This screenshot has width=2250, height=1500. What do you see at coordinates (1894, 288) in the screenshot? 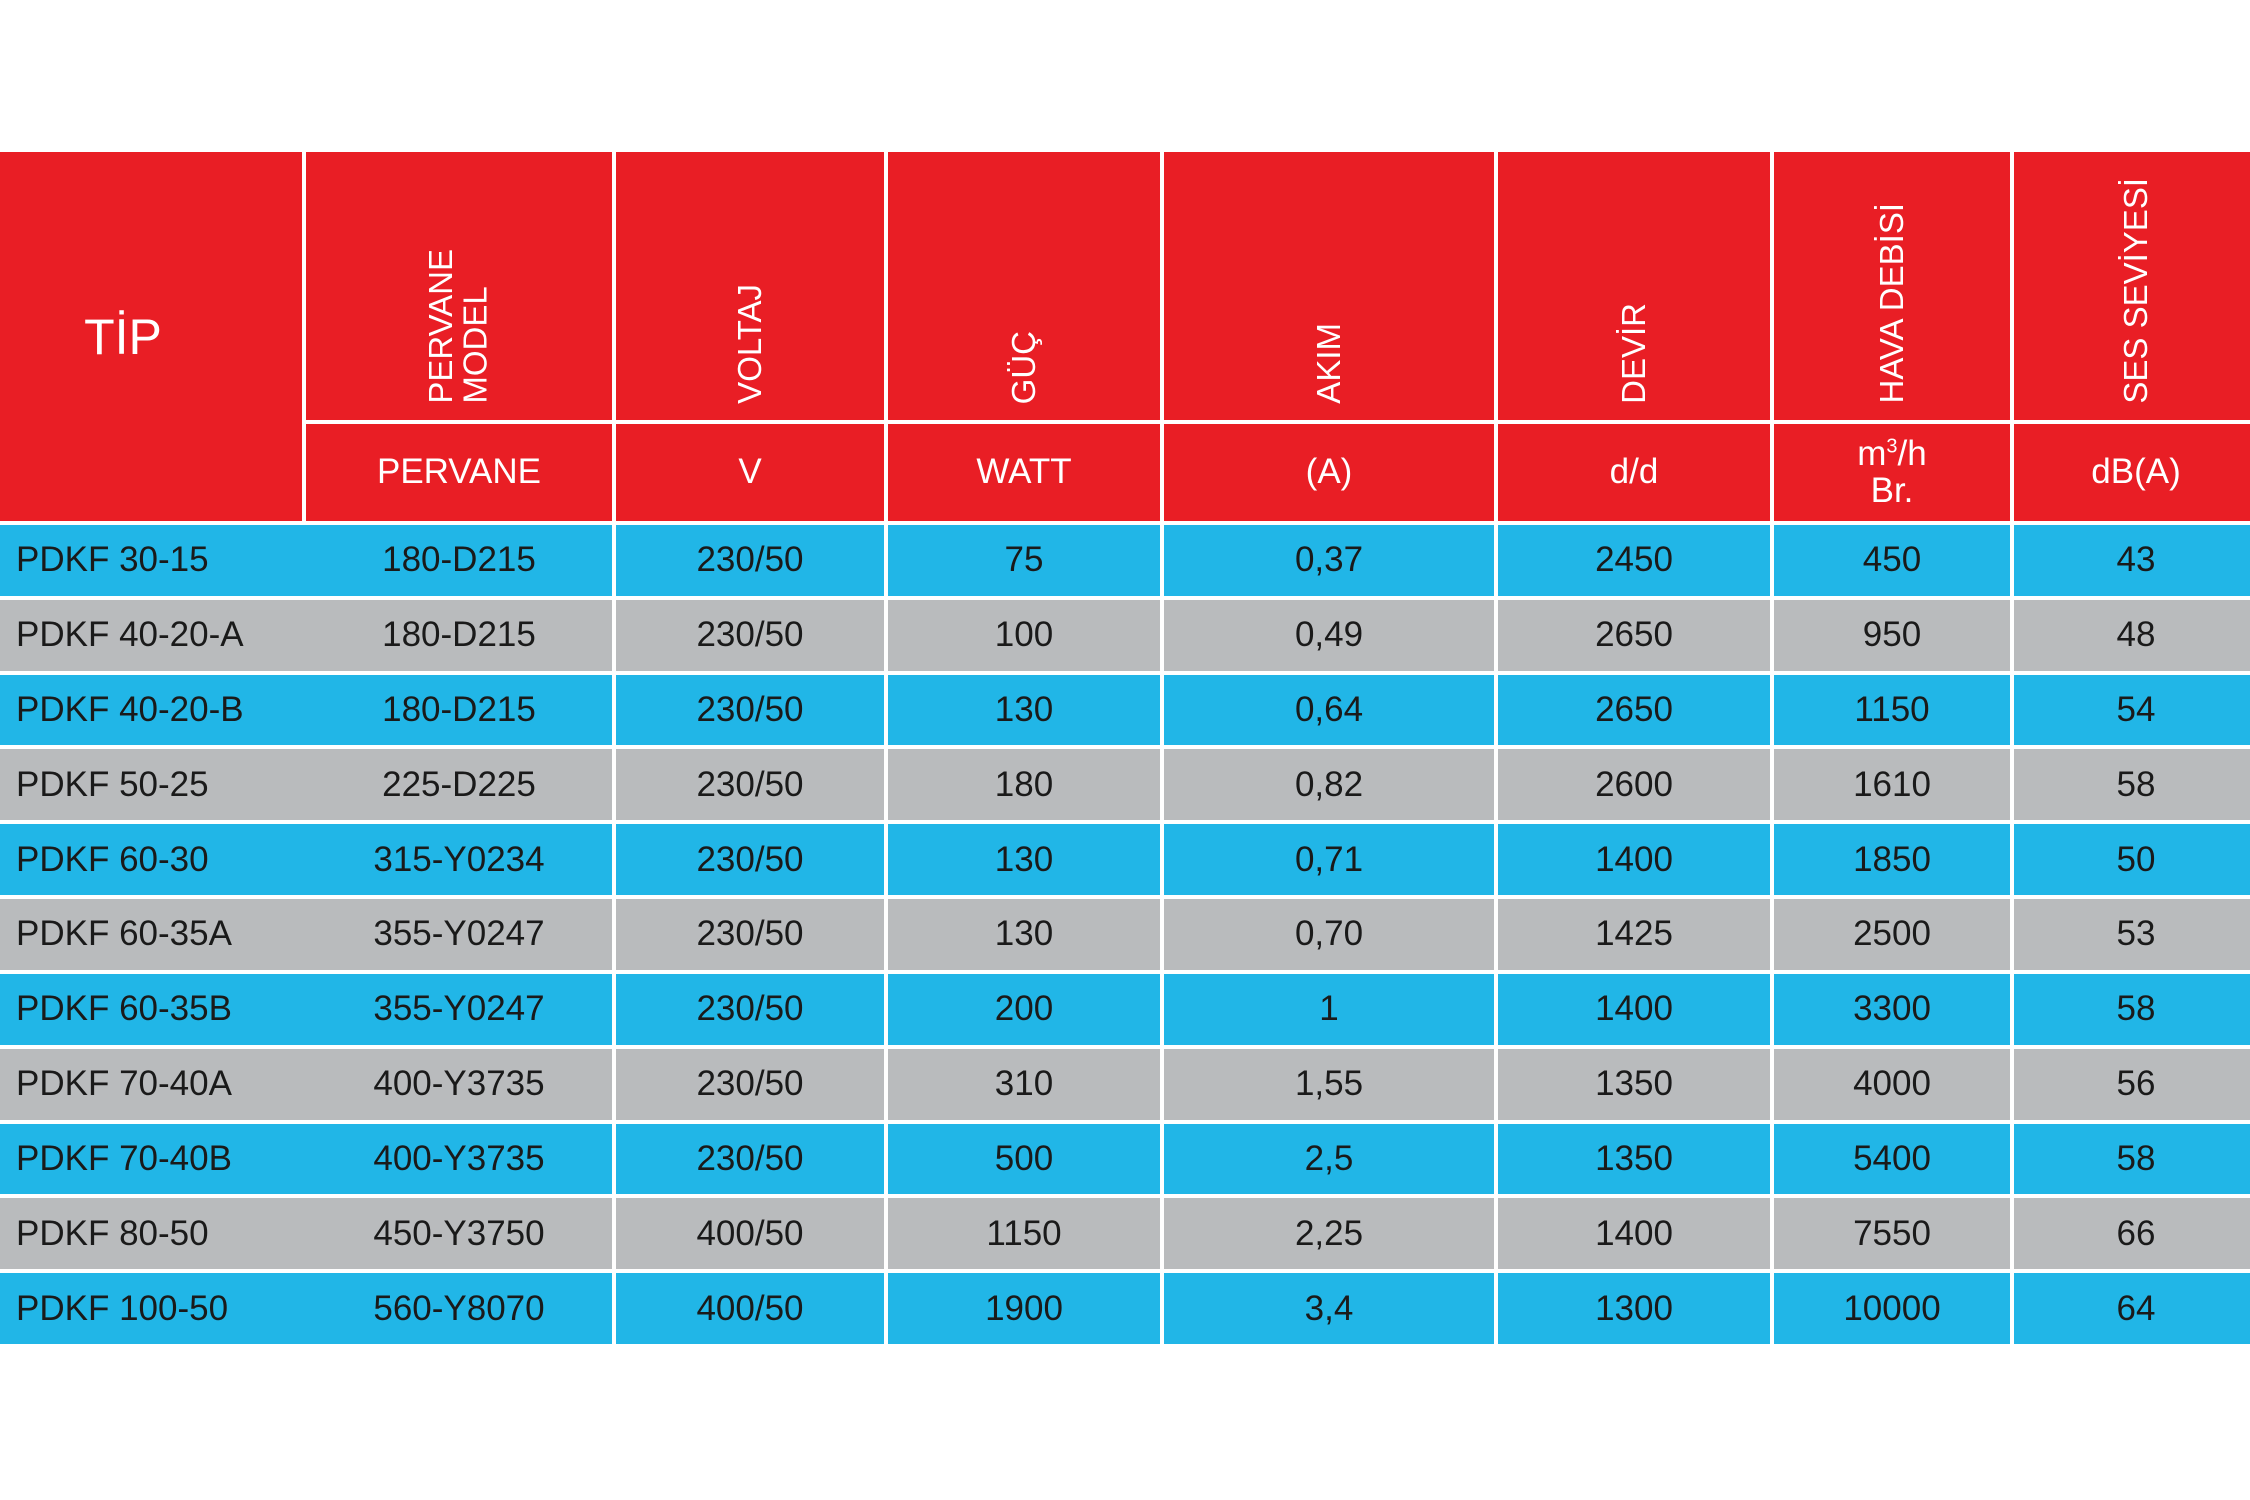
I see `header-hava-debisi: HAVA DEBİSİ` at bounding box center [1894, 288].